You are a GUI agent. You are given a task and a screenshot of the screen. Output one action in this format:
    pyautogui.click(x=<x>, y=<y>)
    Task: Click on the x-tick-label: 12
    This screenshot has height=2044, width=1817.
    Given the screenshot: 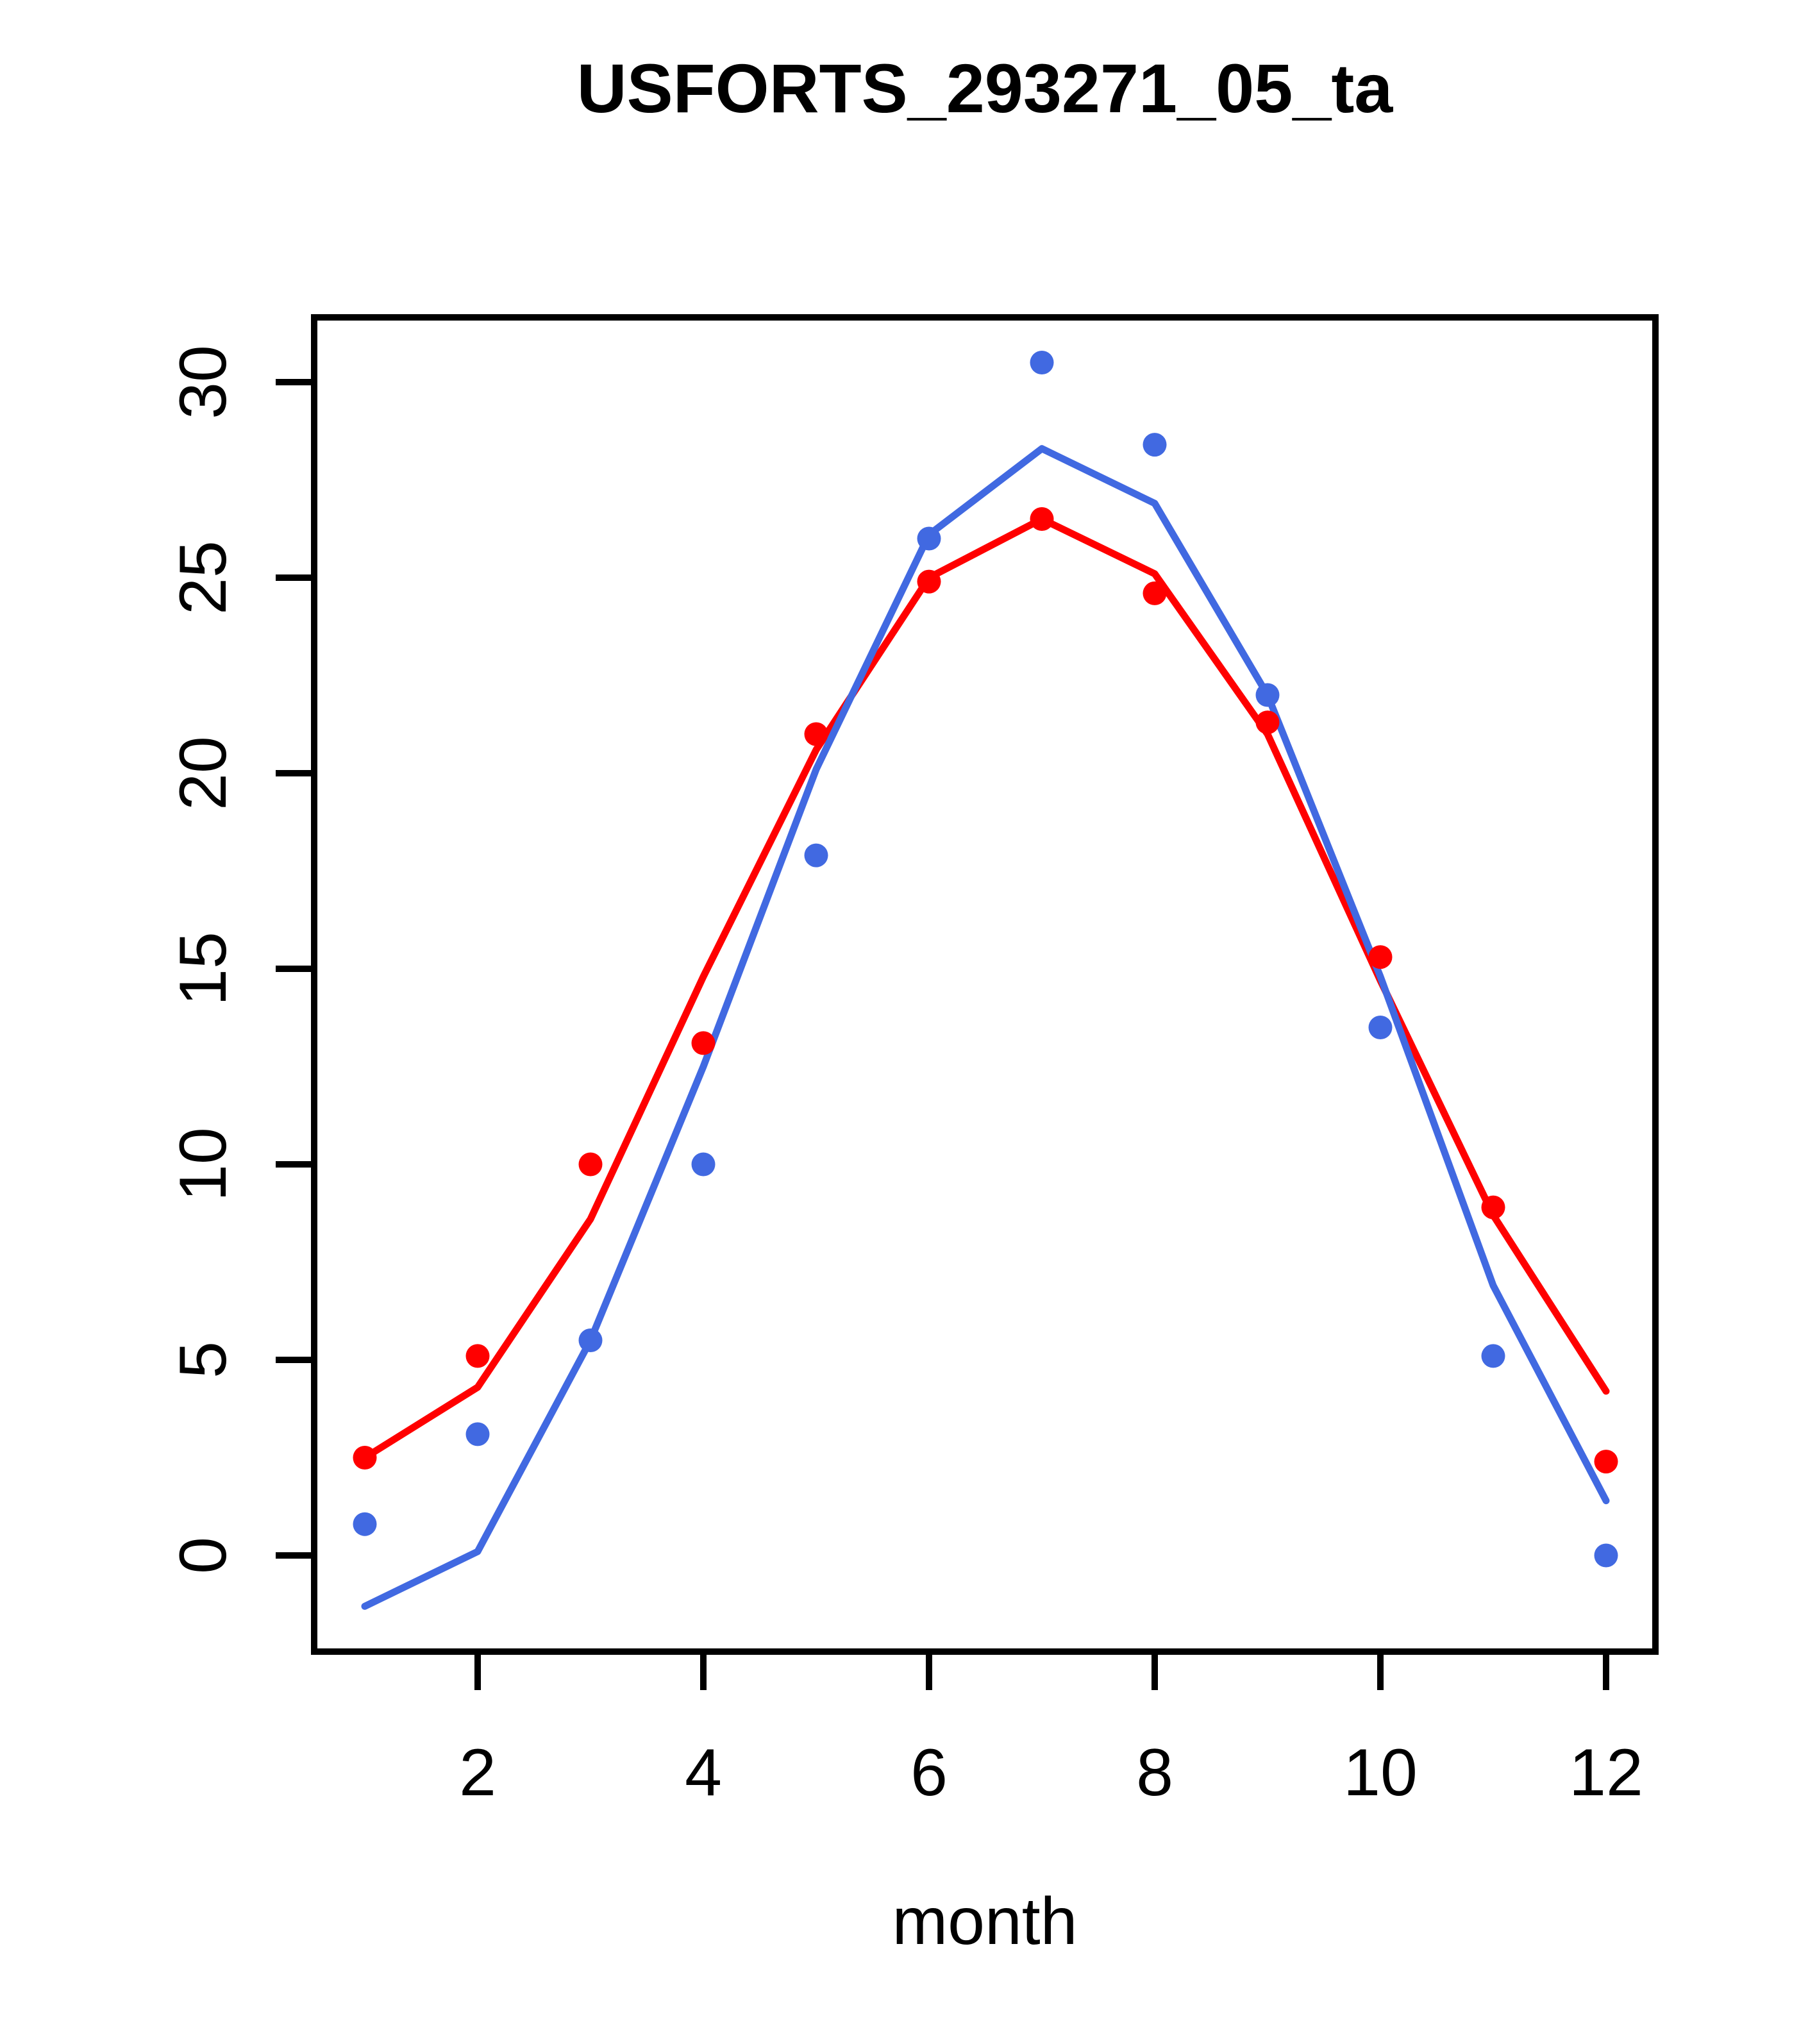 What is the action you would take?
    pyautogui.click(x=1606, y=1773)
    